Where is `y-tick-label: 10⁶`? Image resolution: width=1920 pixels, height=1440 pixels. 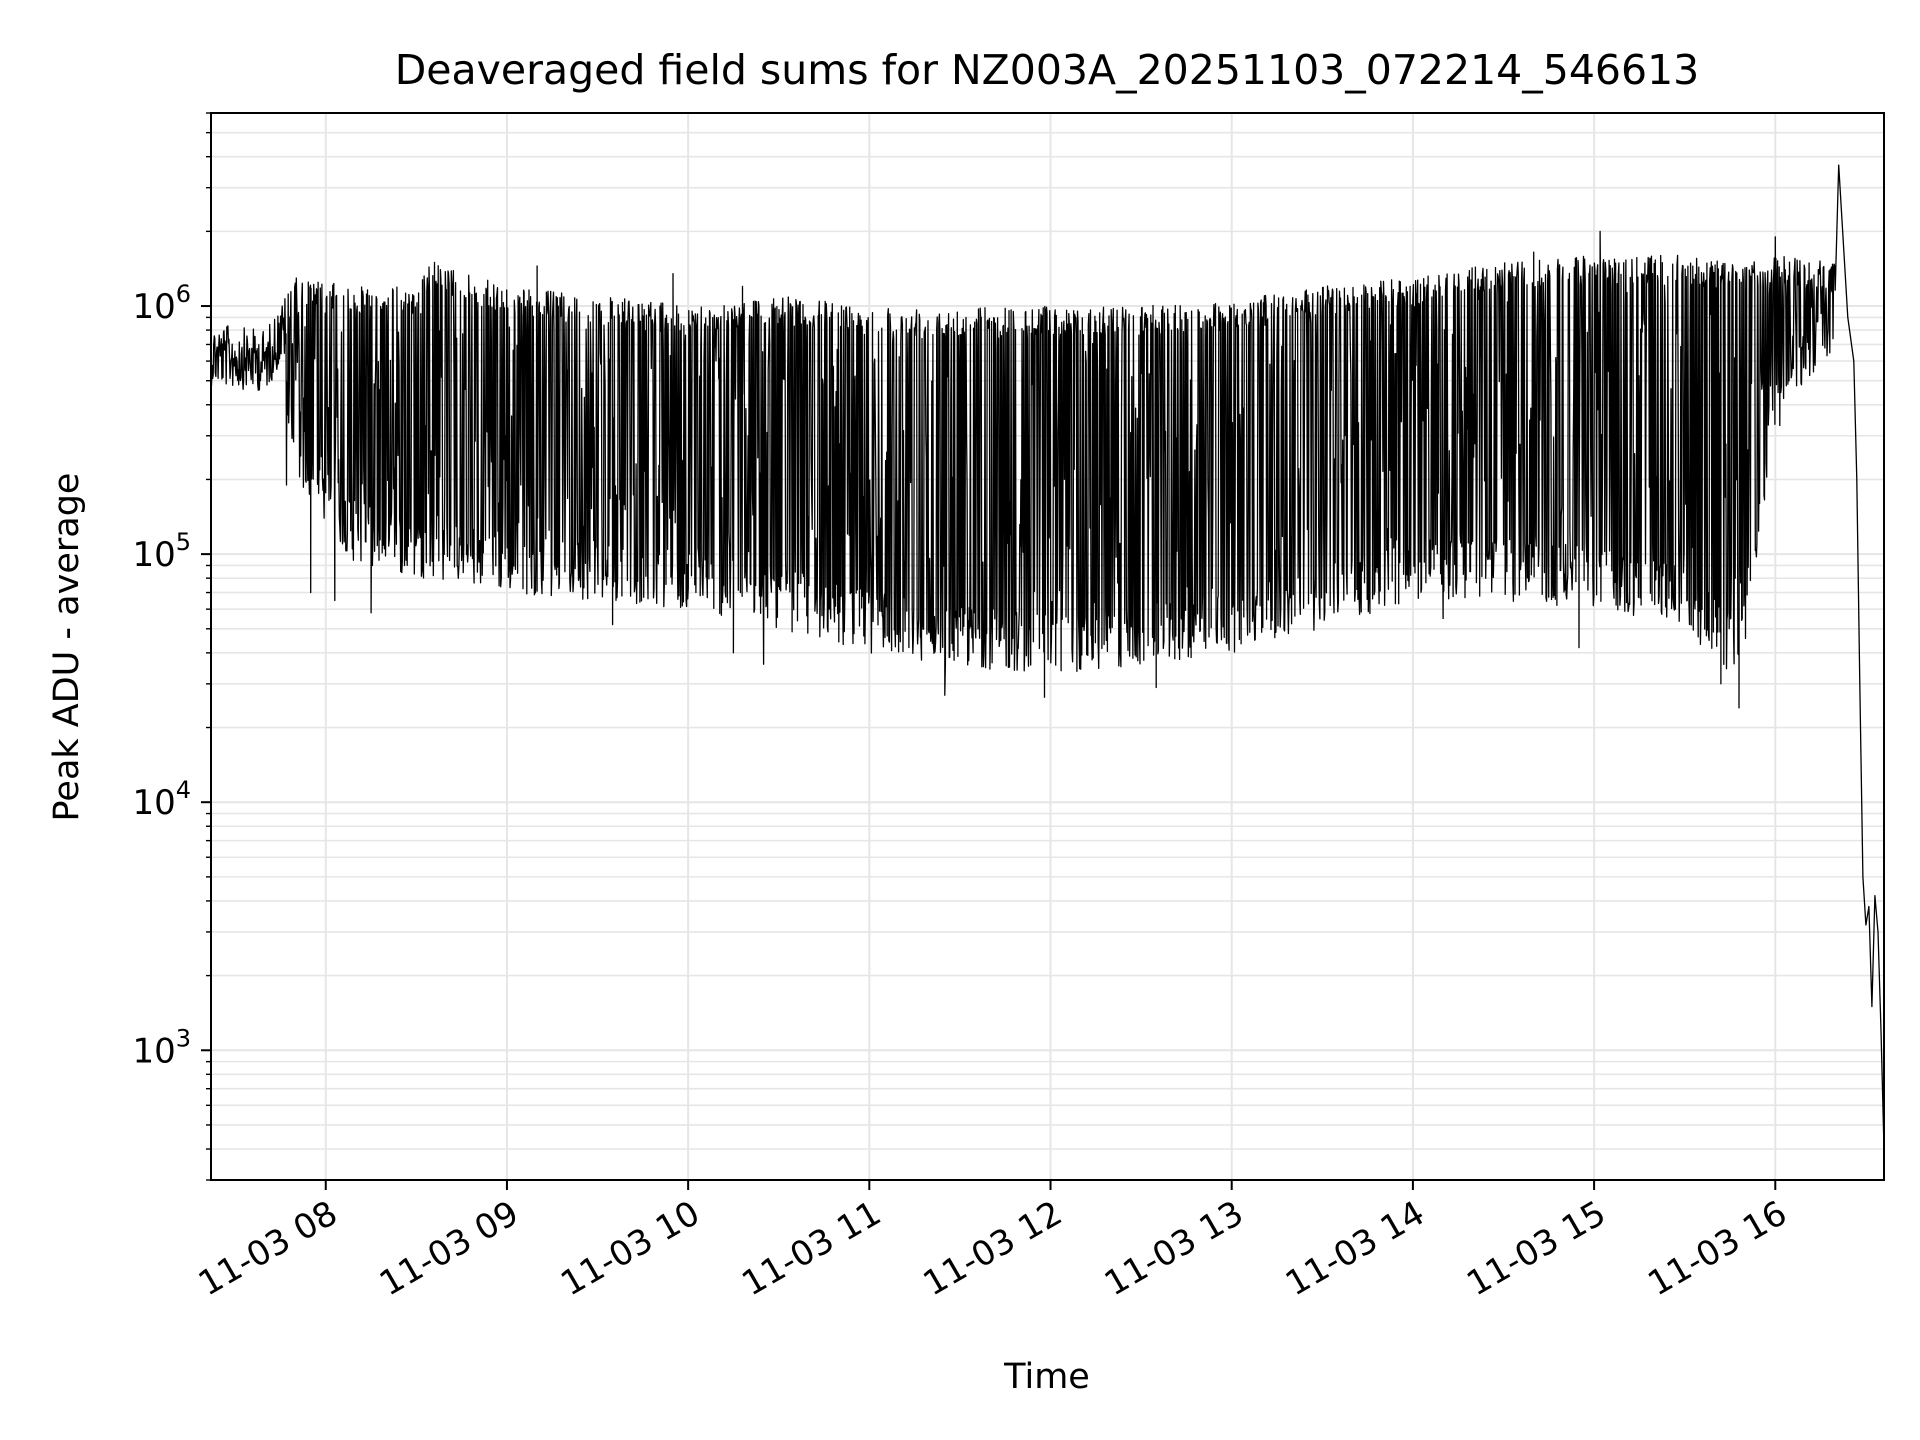 y-tick-label: 10⁶ is located at coordinates (161, 303).